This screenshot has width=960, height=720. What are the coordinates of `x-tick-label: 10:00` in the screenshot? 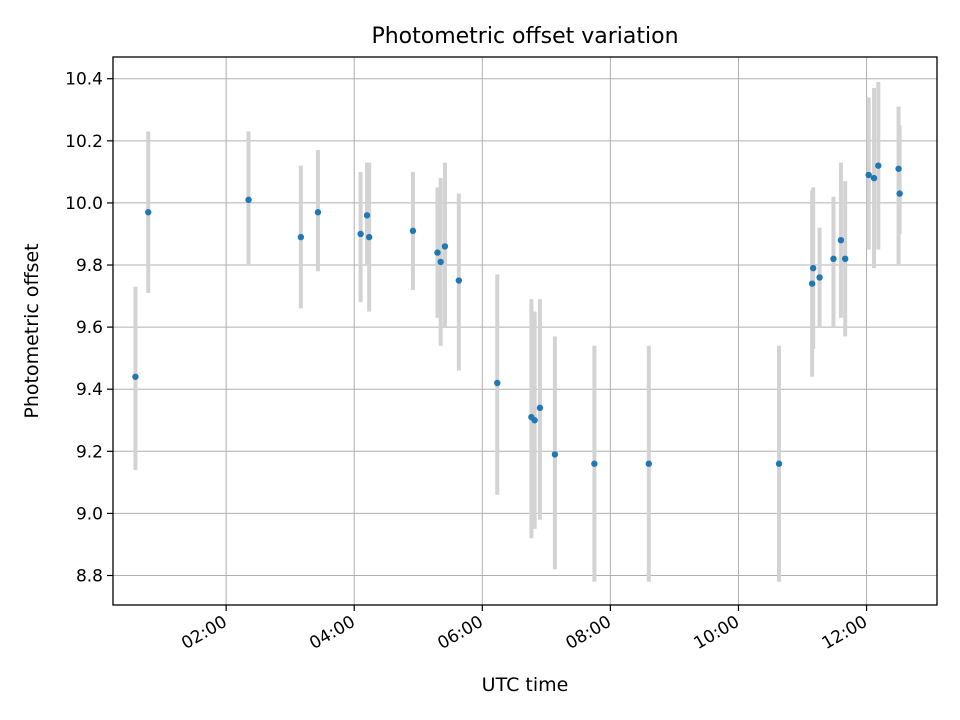 It's located at (717, 633).